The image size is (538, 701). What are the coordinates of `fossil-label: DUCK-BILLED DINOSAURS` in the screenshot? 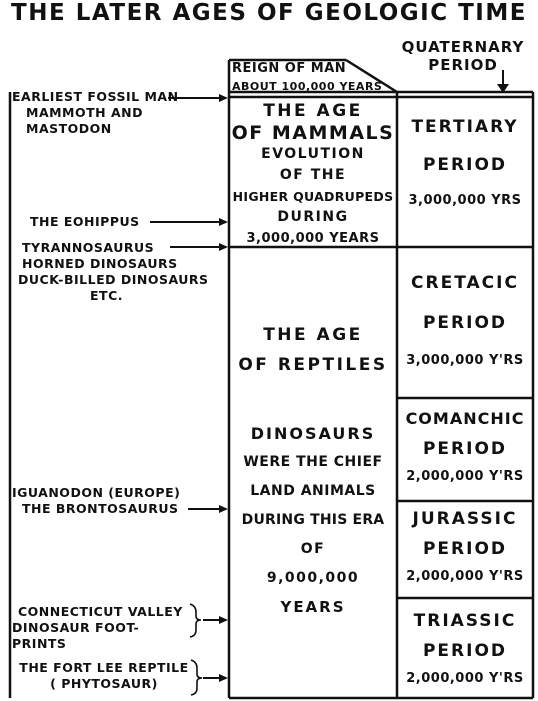 It's located at (113, 279).